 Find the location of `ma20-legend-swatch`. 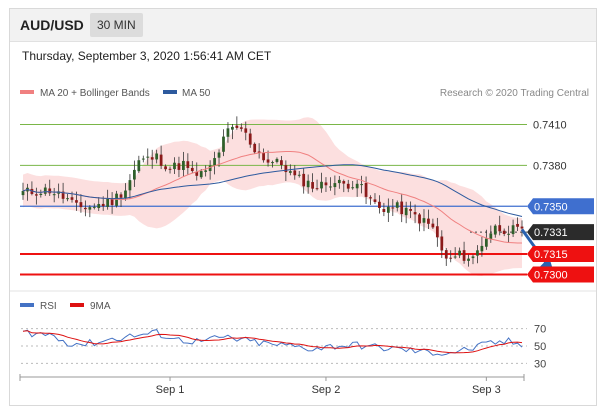

ma20-legend-swatch is located at coordinates (27, 92).